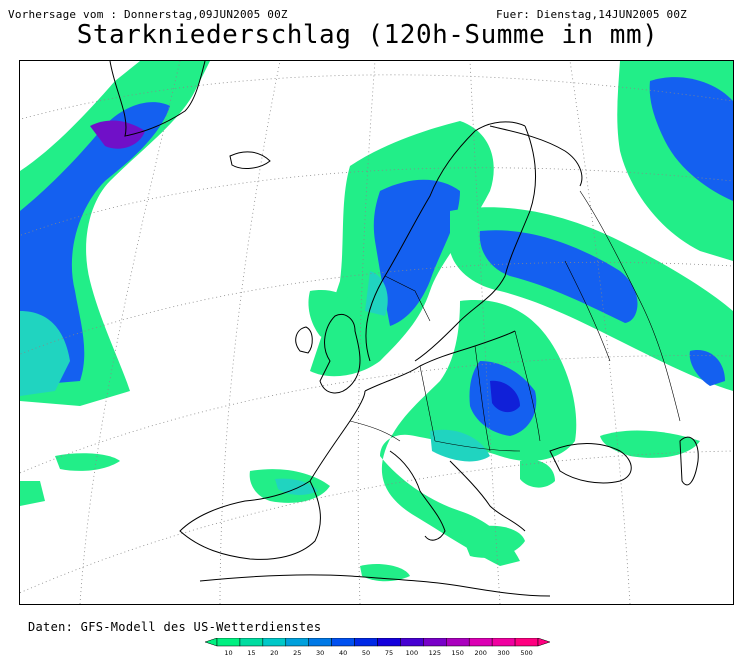 The height and width of the screenshot is (660, 735). I want to click on coast-continent-north, so click(440, 361).